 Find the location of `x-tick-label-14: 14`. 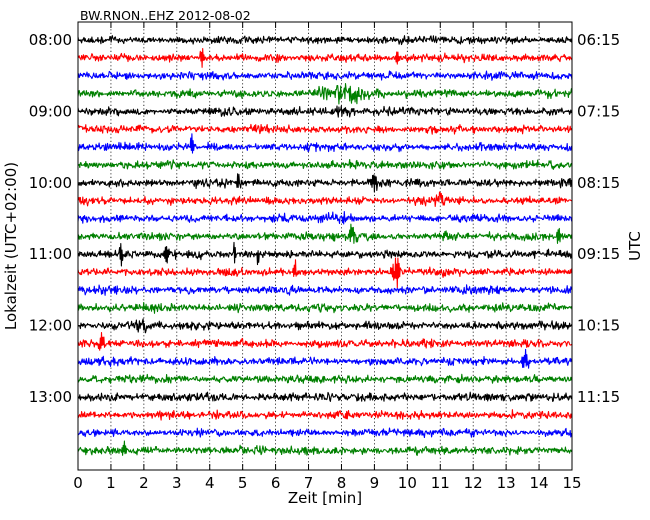

x-tick-label-14: 14 is located at coordinates (539, 483).